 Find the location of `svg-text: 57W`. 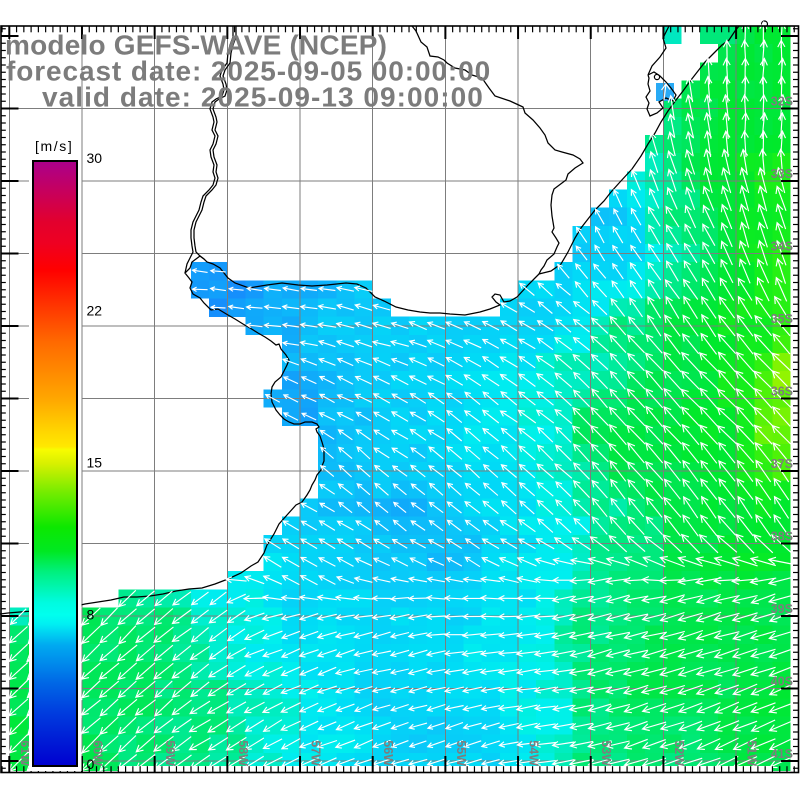

svg-text: 57W is located at coordinates (316, 753).